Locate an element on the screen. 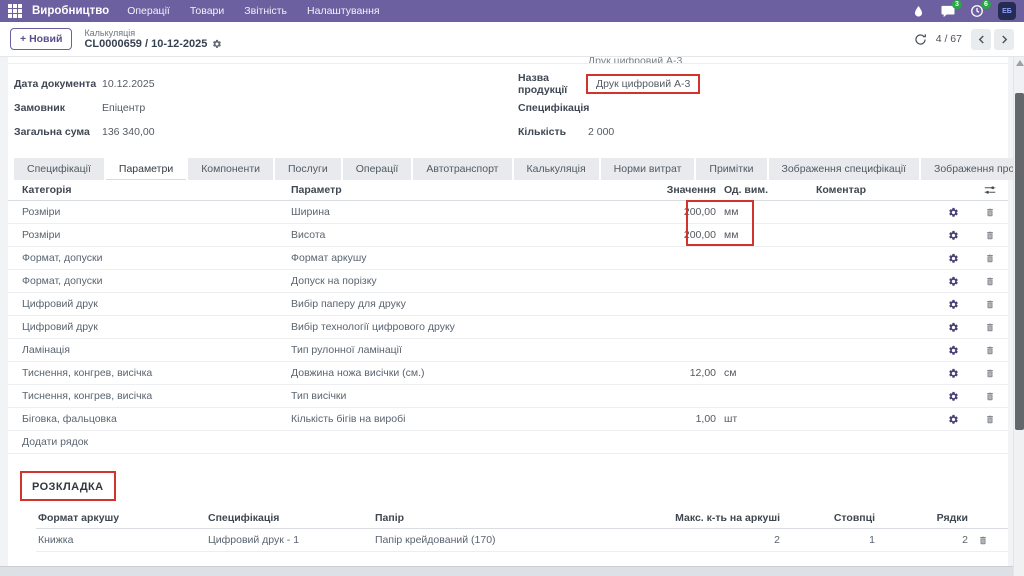 The width and height of the screenshot is (1024, 576). field-value: 136 340,00 is located at coordinates (128, 132).